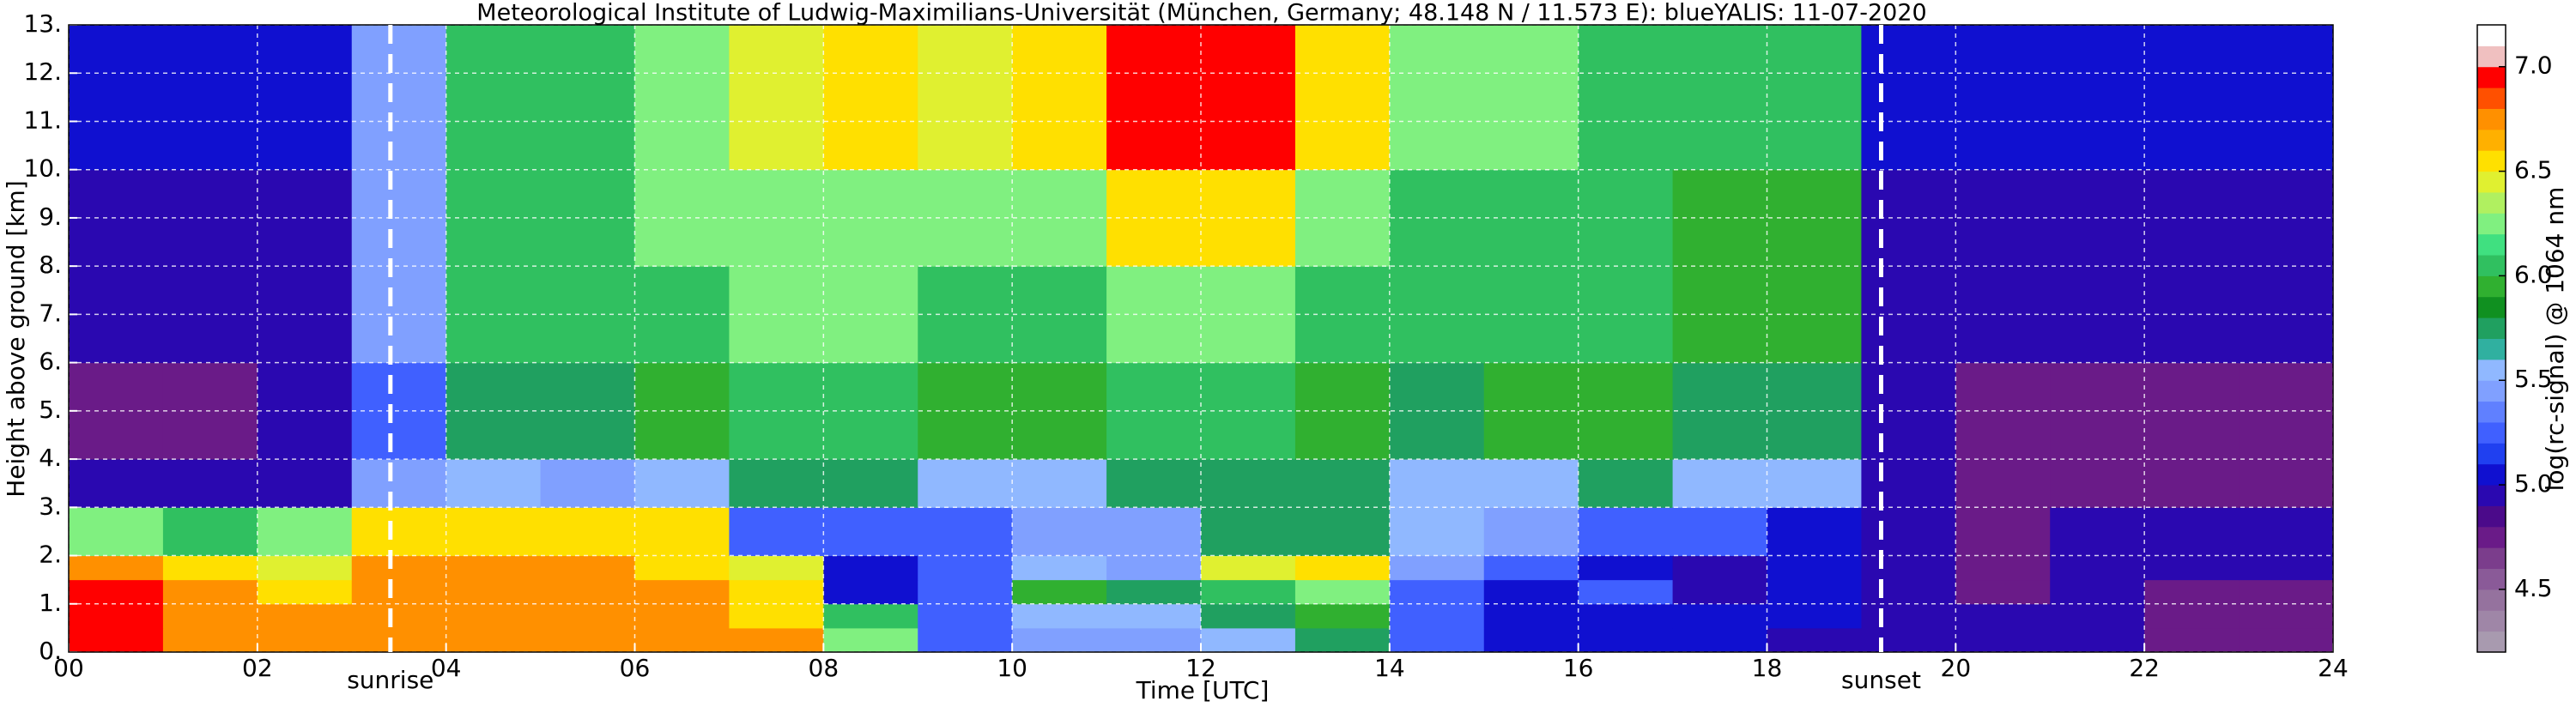  What do you see at coordinates (42, 120) in the screenshot?
I see `y-tick-label: 11.` at bounding box center [42, 120].